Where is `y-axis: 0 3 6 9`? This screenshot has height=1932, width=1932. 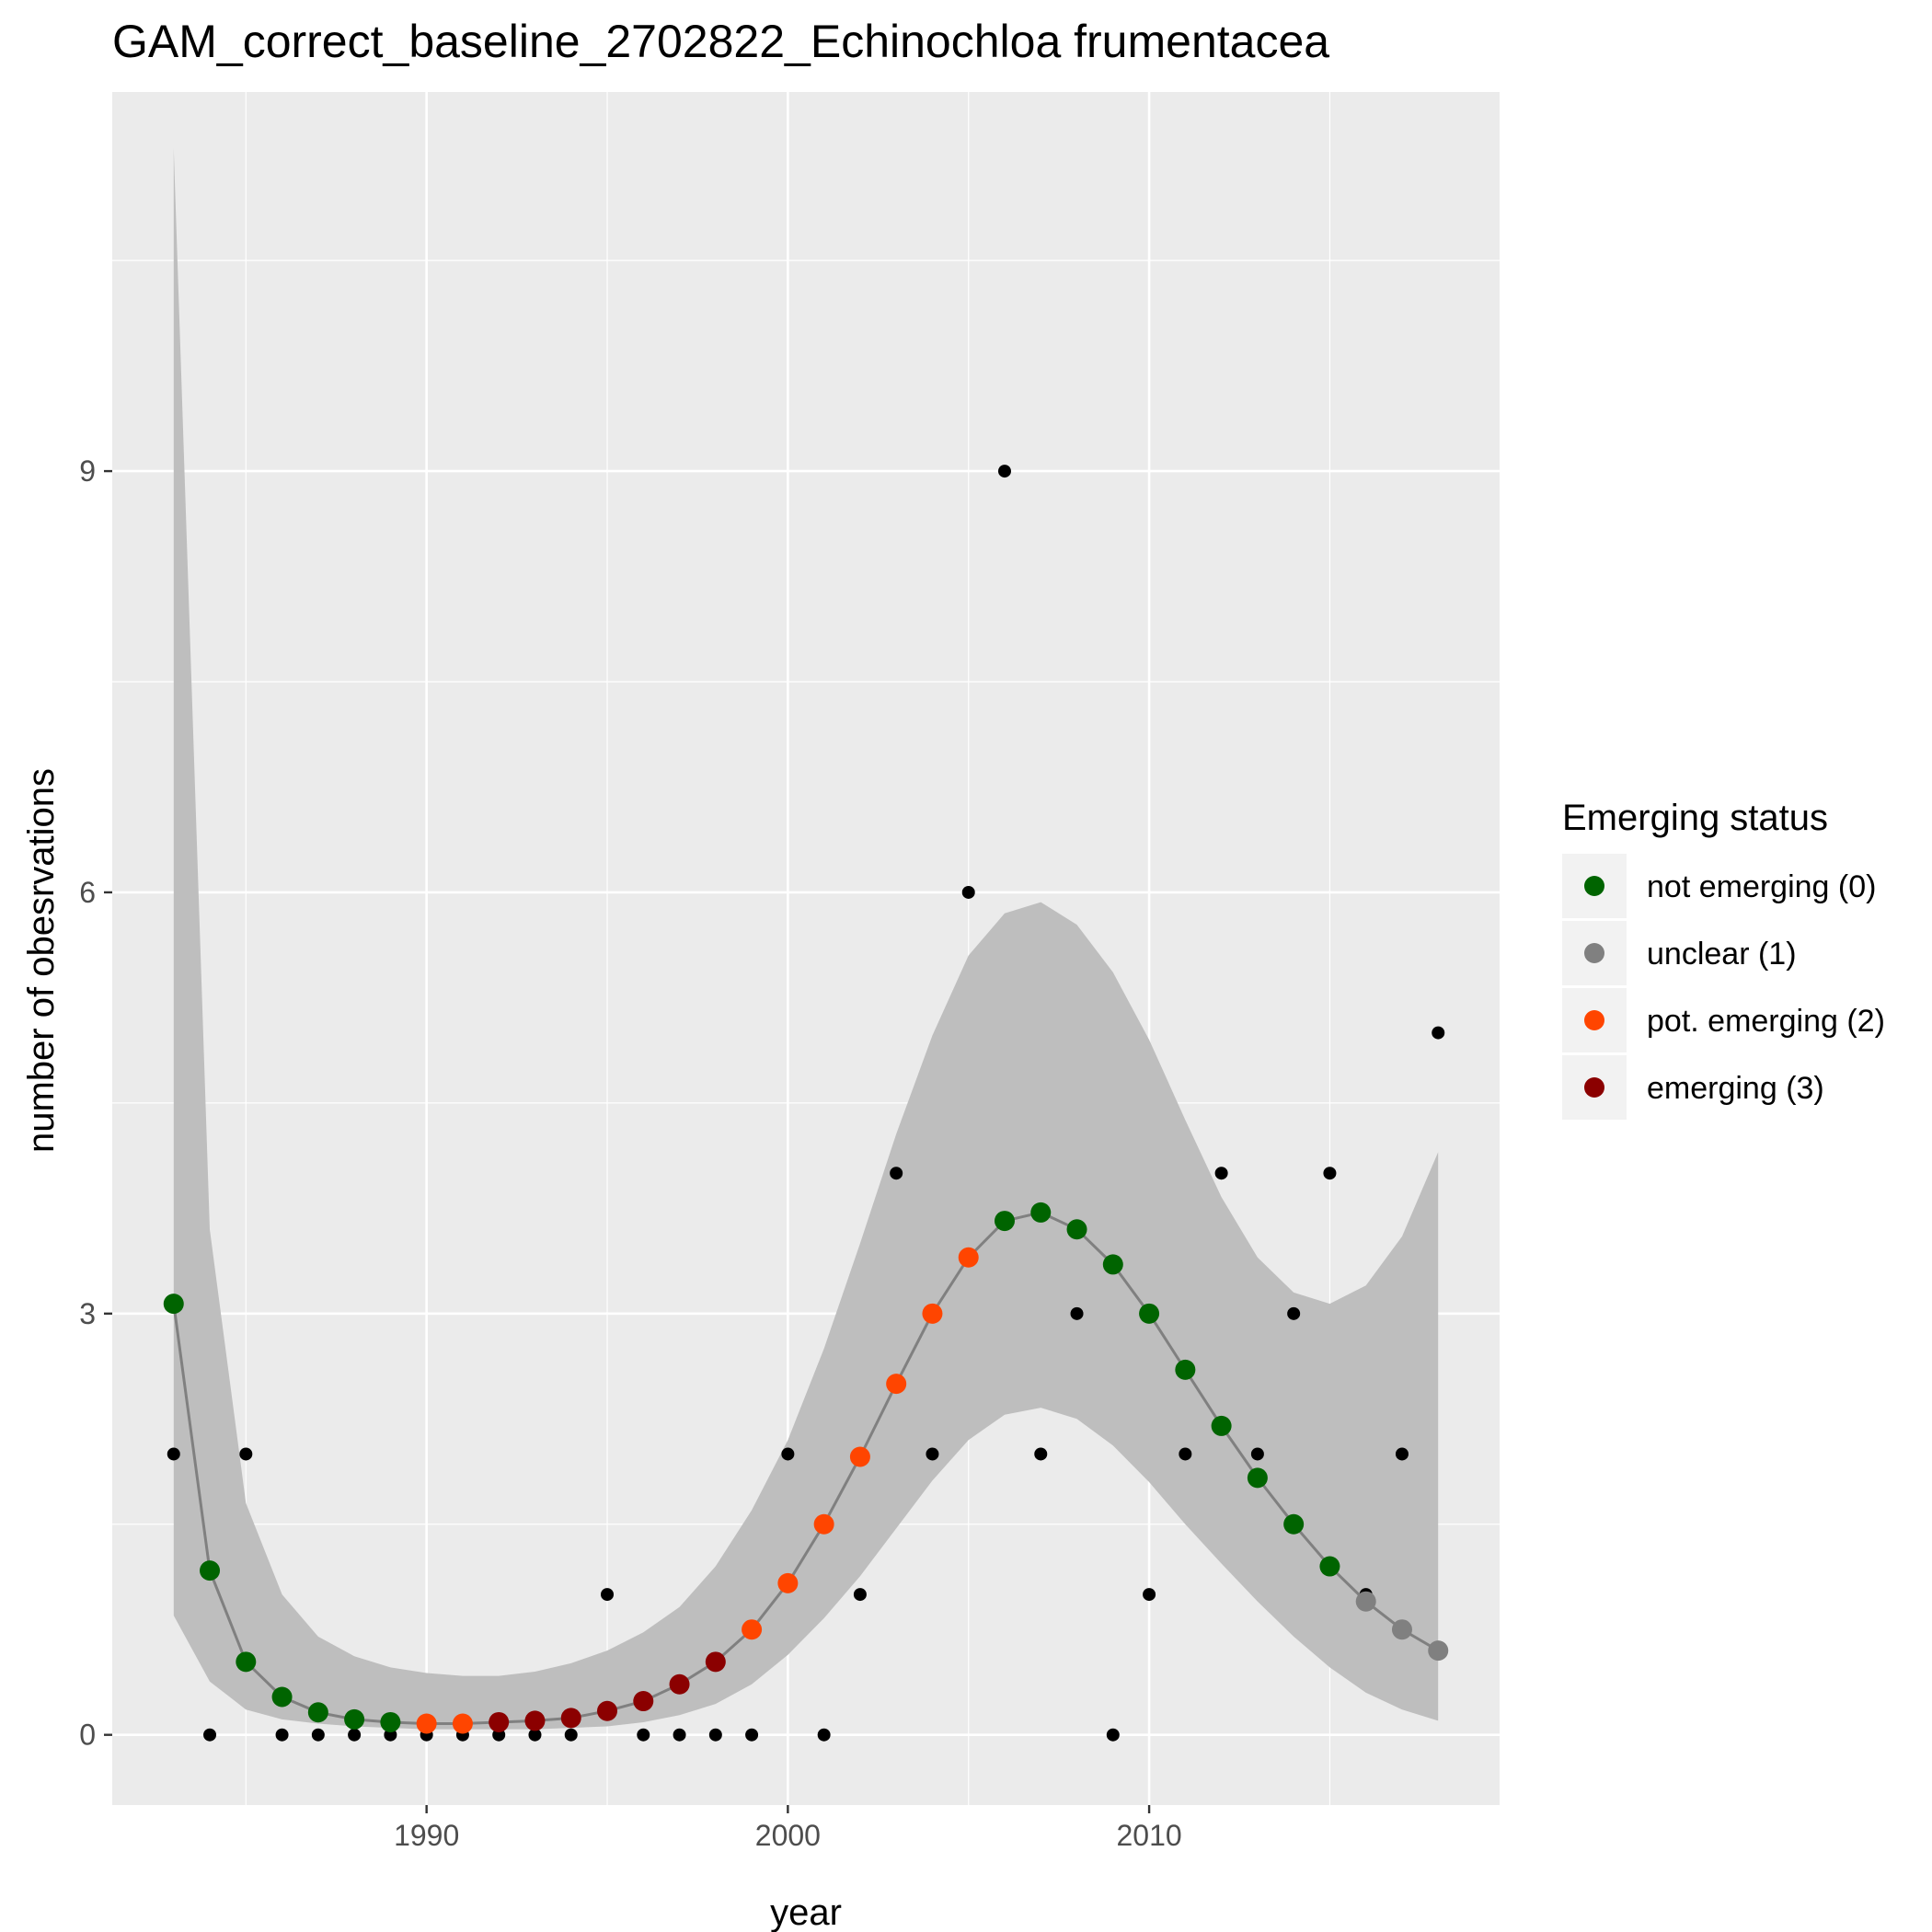
y-axis: 0 3 6 9 is located at coordinates (95, 1103).